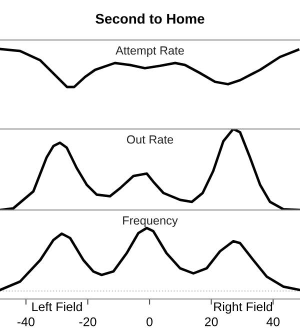 This screenshot has height=331, width=300. Describe the element at coordinates (273, 321) in the screenshot. I see `x-tick-label: 40` at that location.